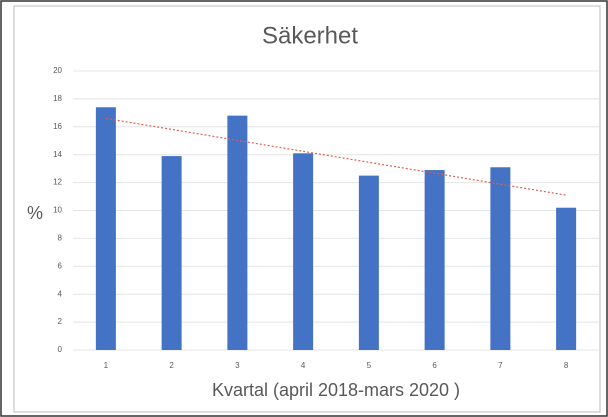 The image size is (608, 417). What do you see at coordinates (60, 321) in the screenshot?
I see `y-tick-label: 2` at bounding box center [60, 321].